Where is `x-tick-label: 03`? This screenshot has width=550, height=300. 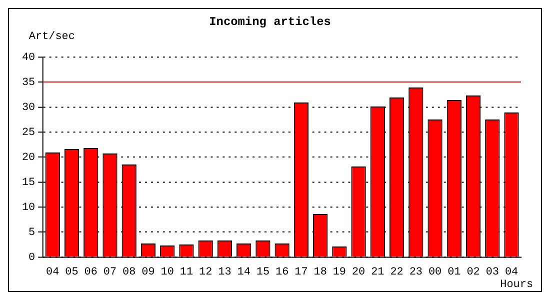
x-tick-label: 03 is located at coordinates (492, 272).